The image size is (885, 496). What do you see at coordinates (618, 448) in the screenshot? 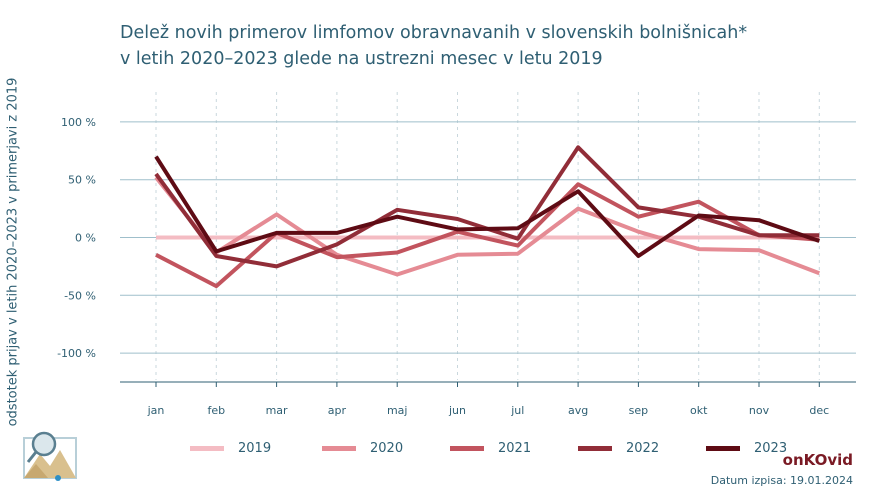
I see `legend-item-2022: 2022` at bounding box center [618, 448].